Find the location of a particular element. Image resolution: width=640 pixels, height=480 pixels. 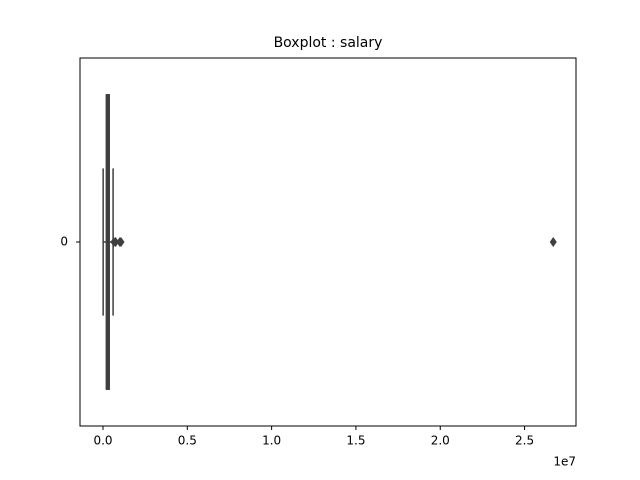

x-tick-label: 1.5 is located at coordinates (355, 441).